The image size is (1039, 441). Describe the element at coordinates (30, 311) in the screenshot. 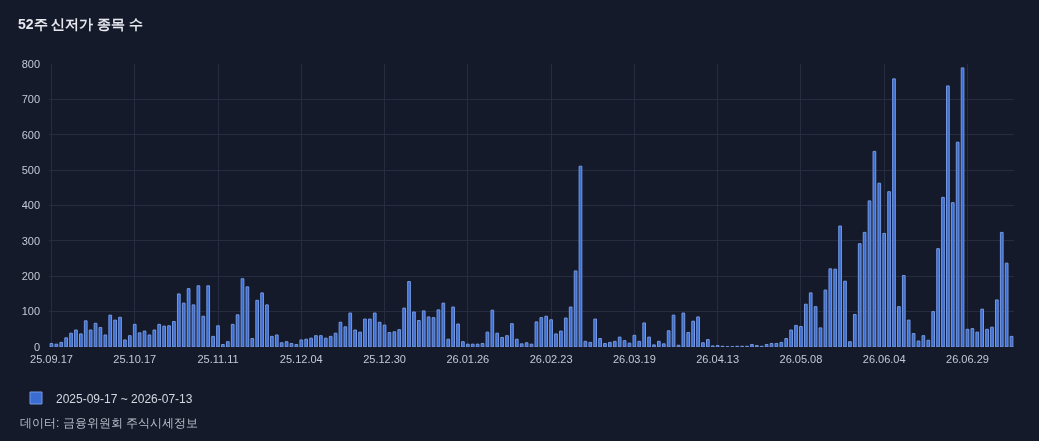

I see `y-tick-label: 100` at that location.